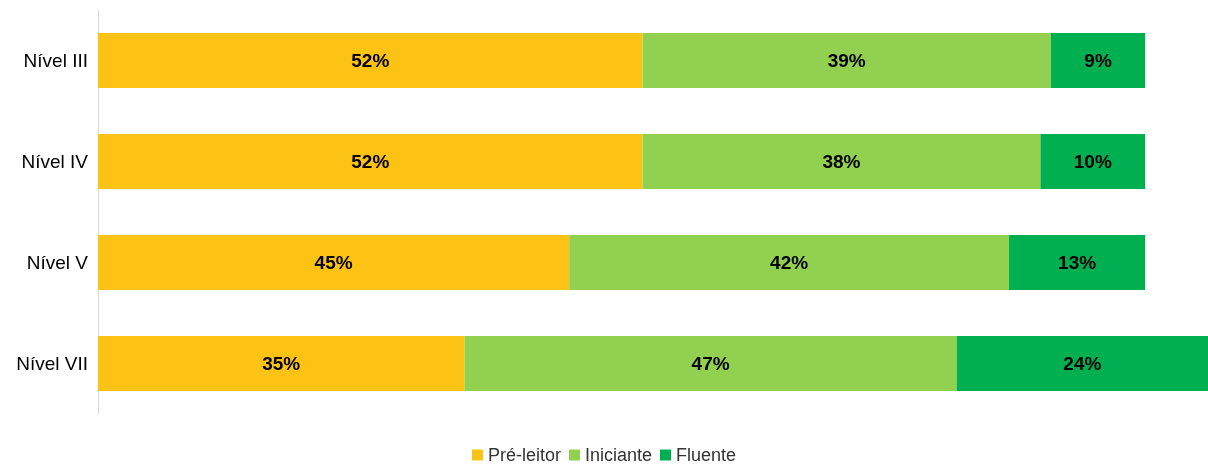 The height and width of the screenshot is (469, 1208). I want to click on y-tick-label: Nível IV, so click(55, 161).